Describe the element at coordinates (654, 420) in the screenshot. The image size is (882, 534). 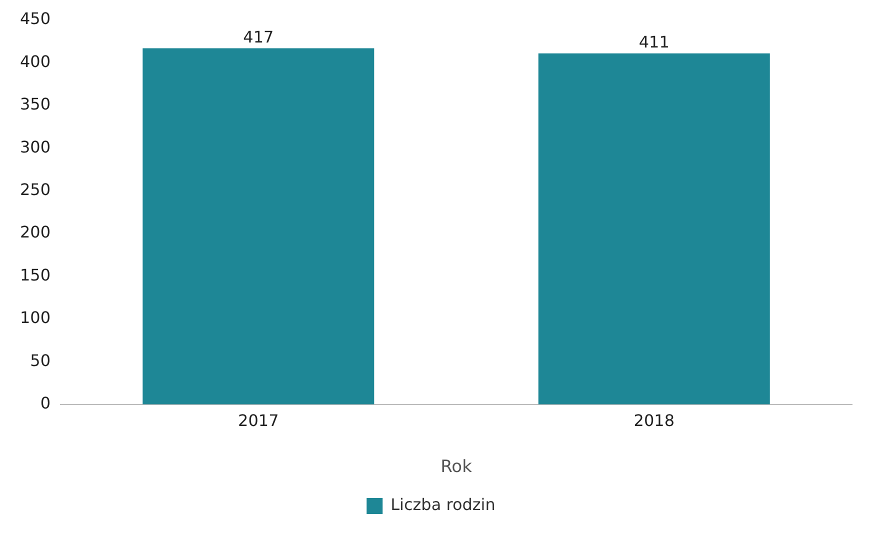
I see `x-tick-label: 2018` at that location.